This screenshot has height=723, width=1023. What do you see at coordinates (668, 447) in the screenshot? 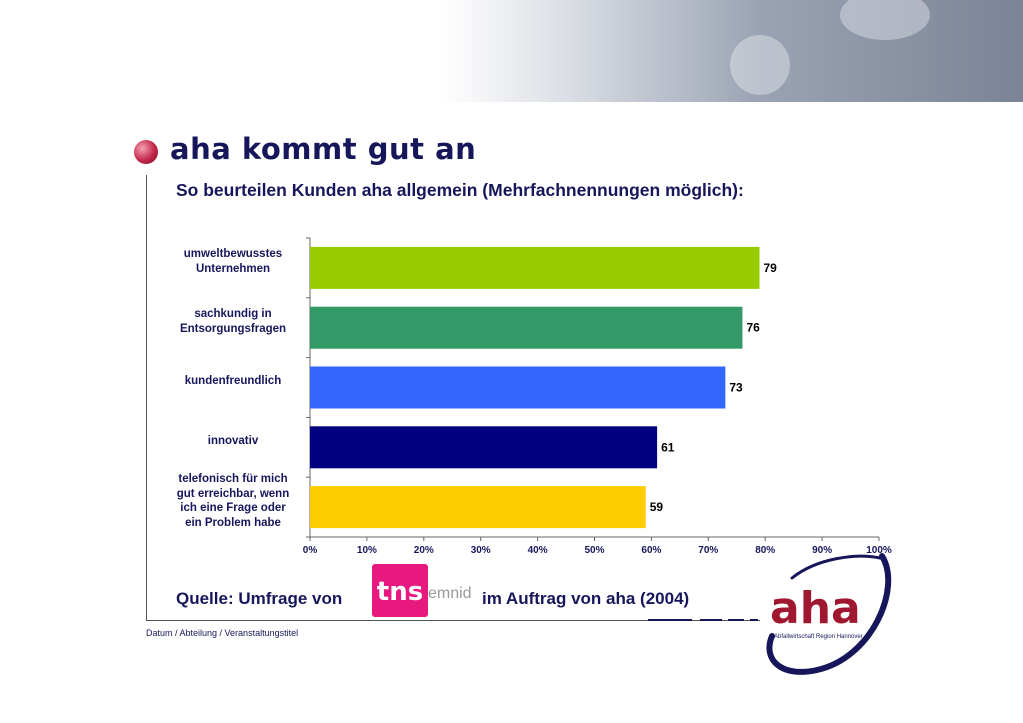
I see `bar-value-label: 61` at bounding box center [668, 447].